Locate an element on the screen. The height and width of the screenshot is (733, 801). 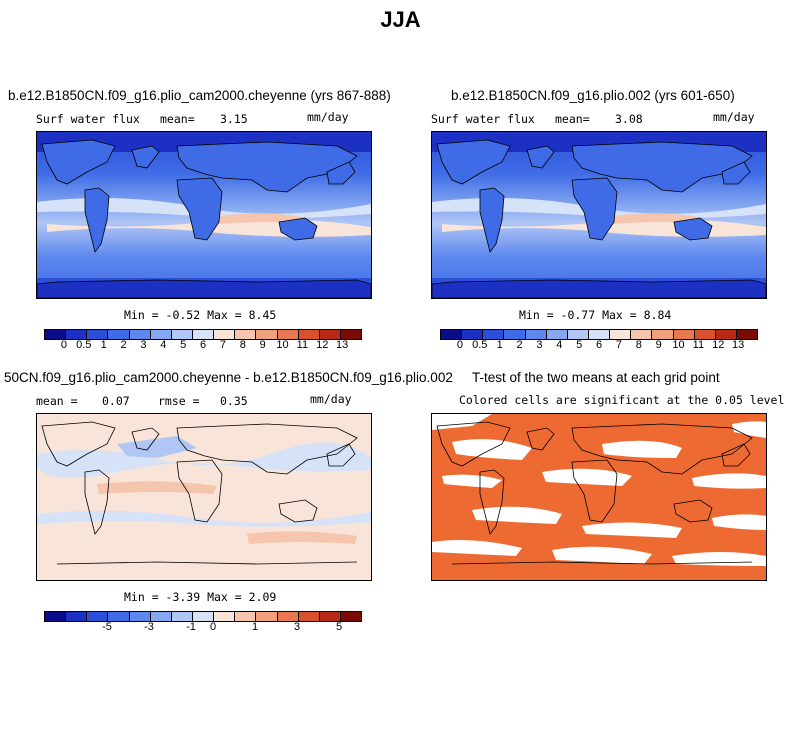
rmse-value-bottom-left: 0.35 is located at coordinates (234, 401).